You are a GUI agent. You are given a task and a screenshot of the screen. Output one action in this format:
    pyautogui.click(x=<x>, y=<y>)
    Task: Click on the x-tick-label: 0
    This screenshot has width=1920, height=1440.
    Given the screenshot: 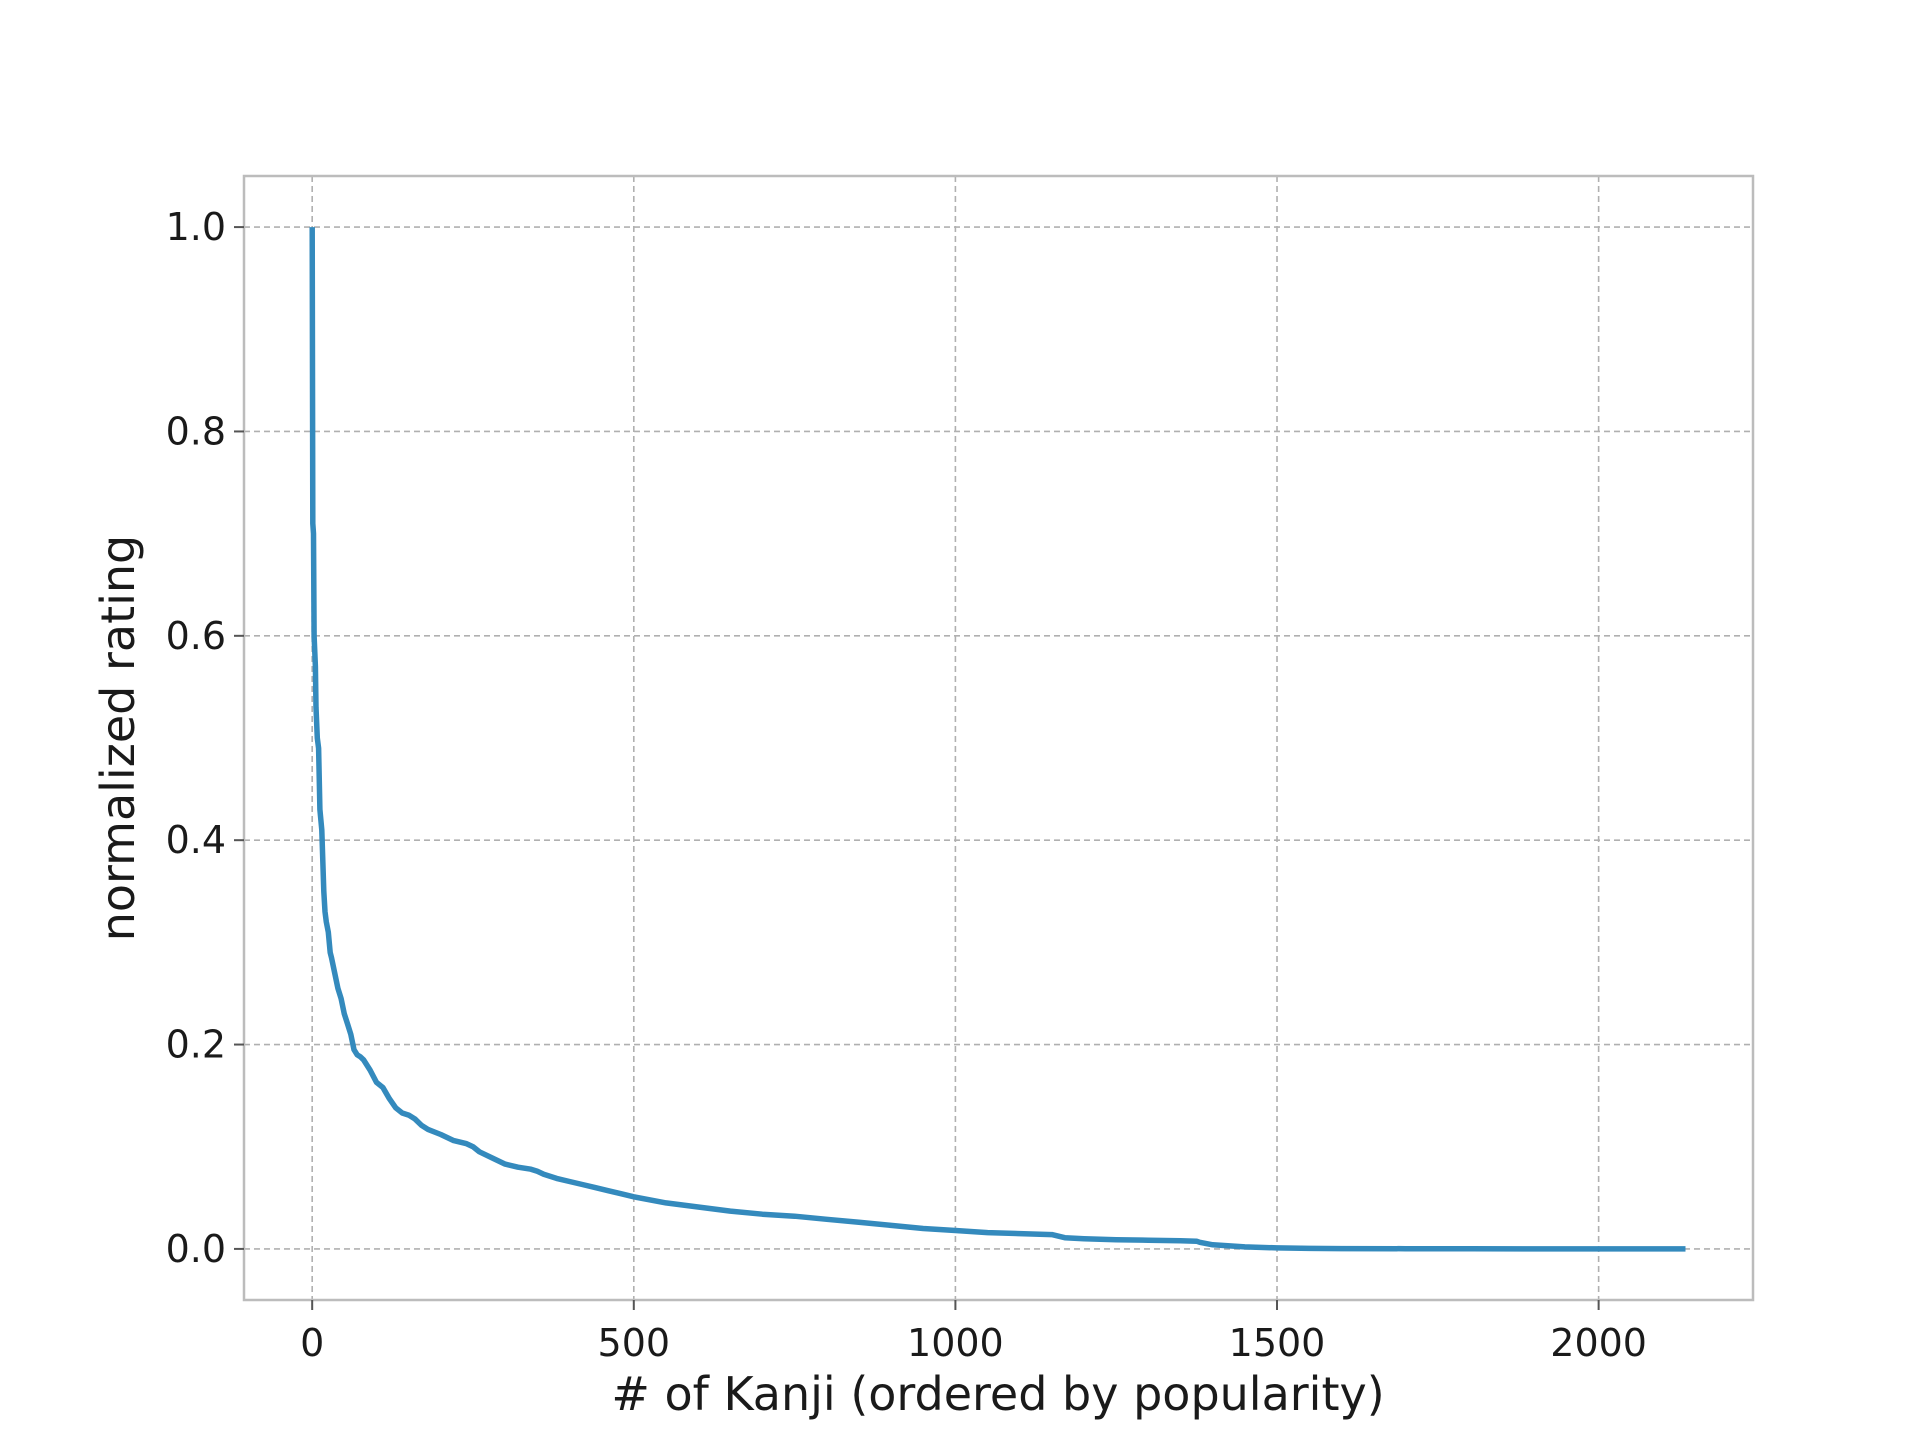 What is the action you would take?
    pyautogui.click(x=312, y=1343)
    